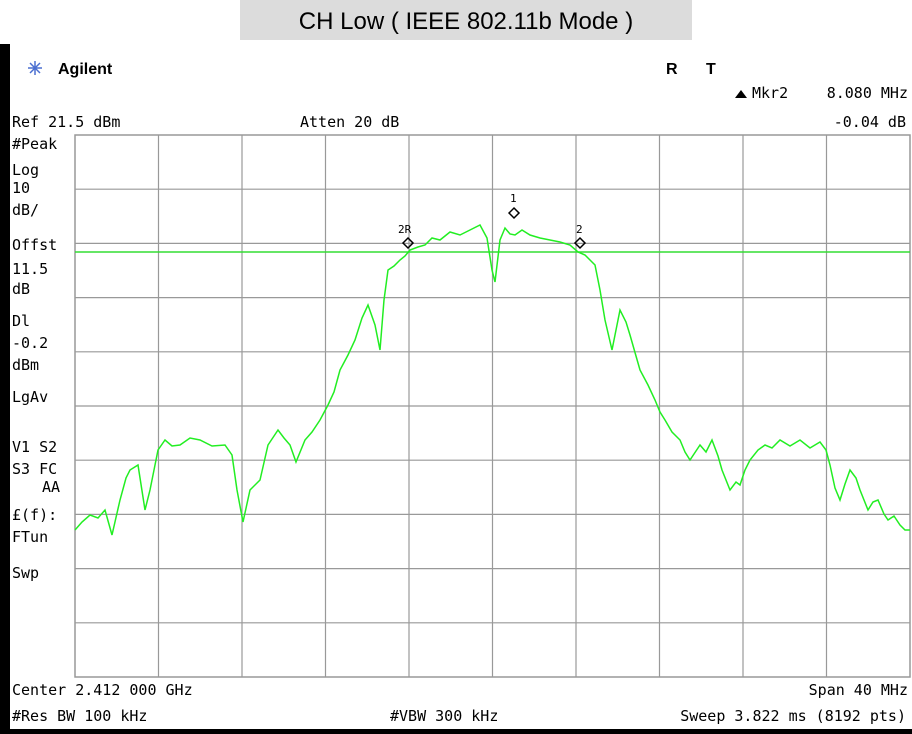 Image resolution: width=912 pixels, height=734 pixels. Describe the element at coordinates (34, 515) in the screenshot. I see `side-label: £(f):` at that location.